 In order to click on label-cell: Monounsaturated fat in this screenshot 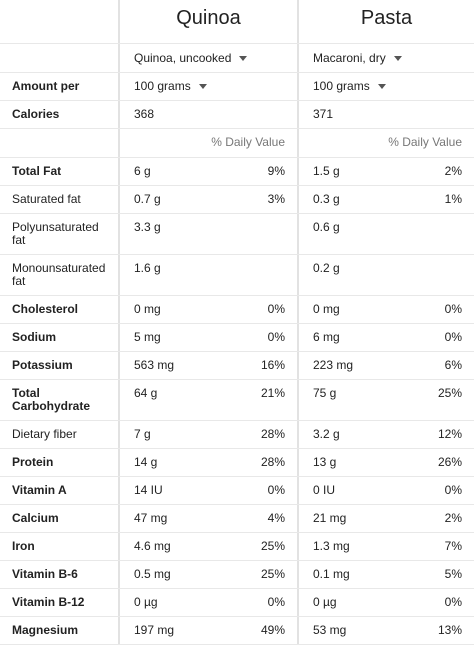, I will do `click(59, 275)`.